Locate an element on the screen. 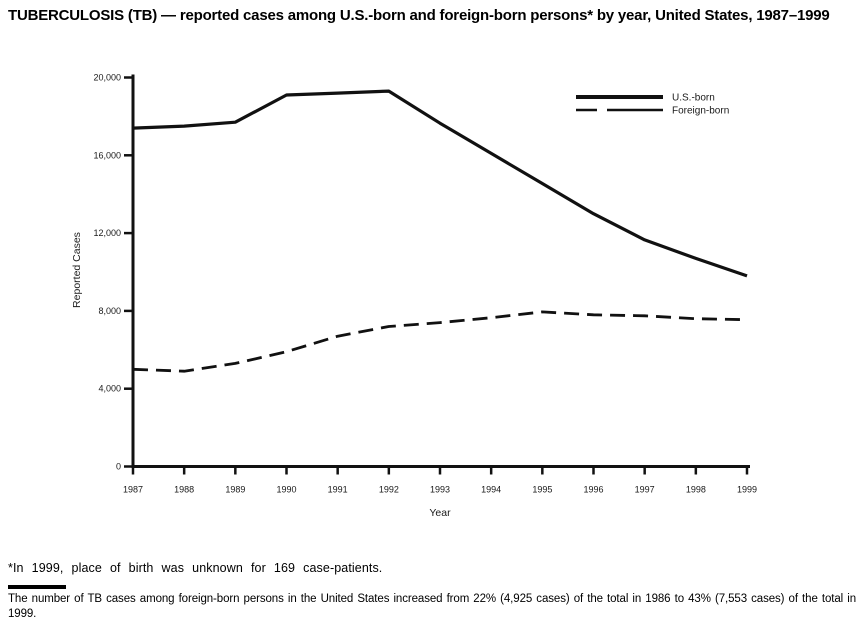  x-tick-label: 1988 is located at coordinates (184, 490).